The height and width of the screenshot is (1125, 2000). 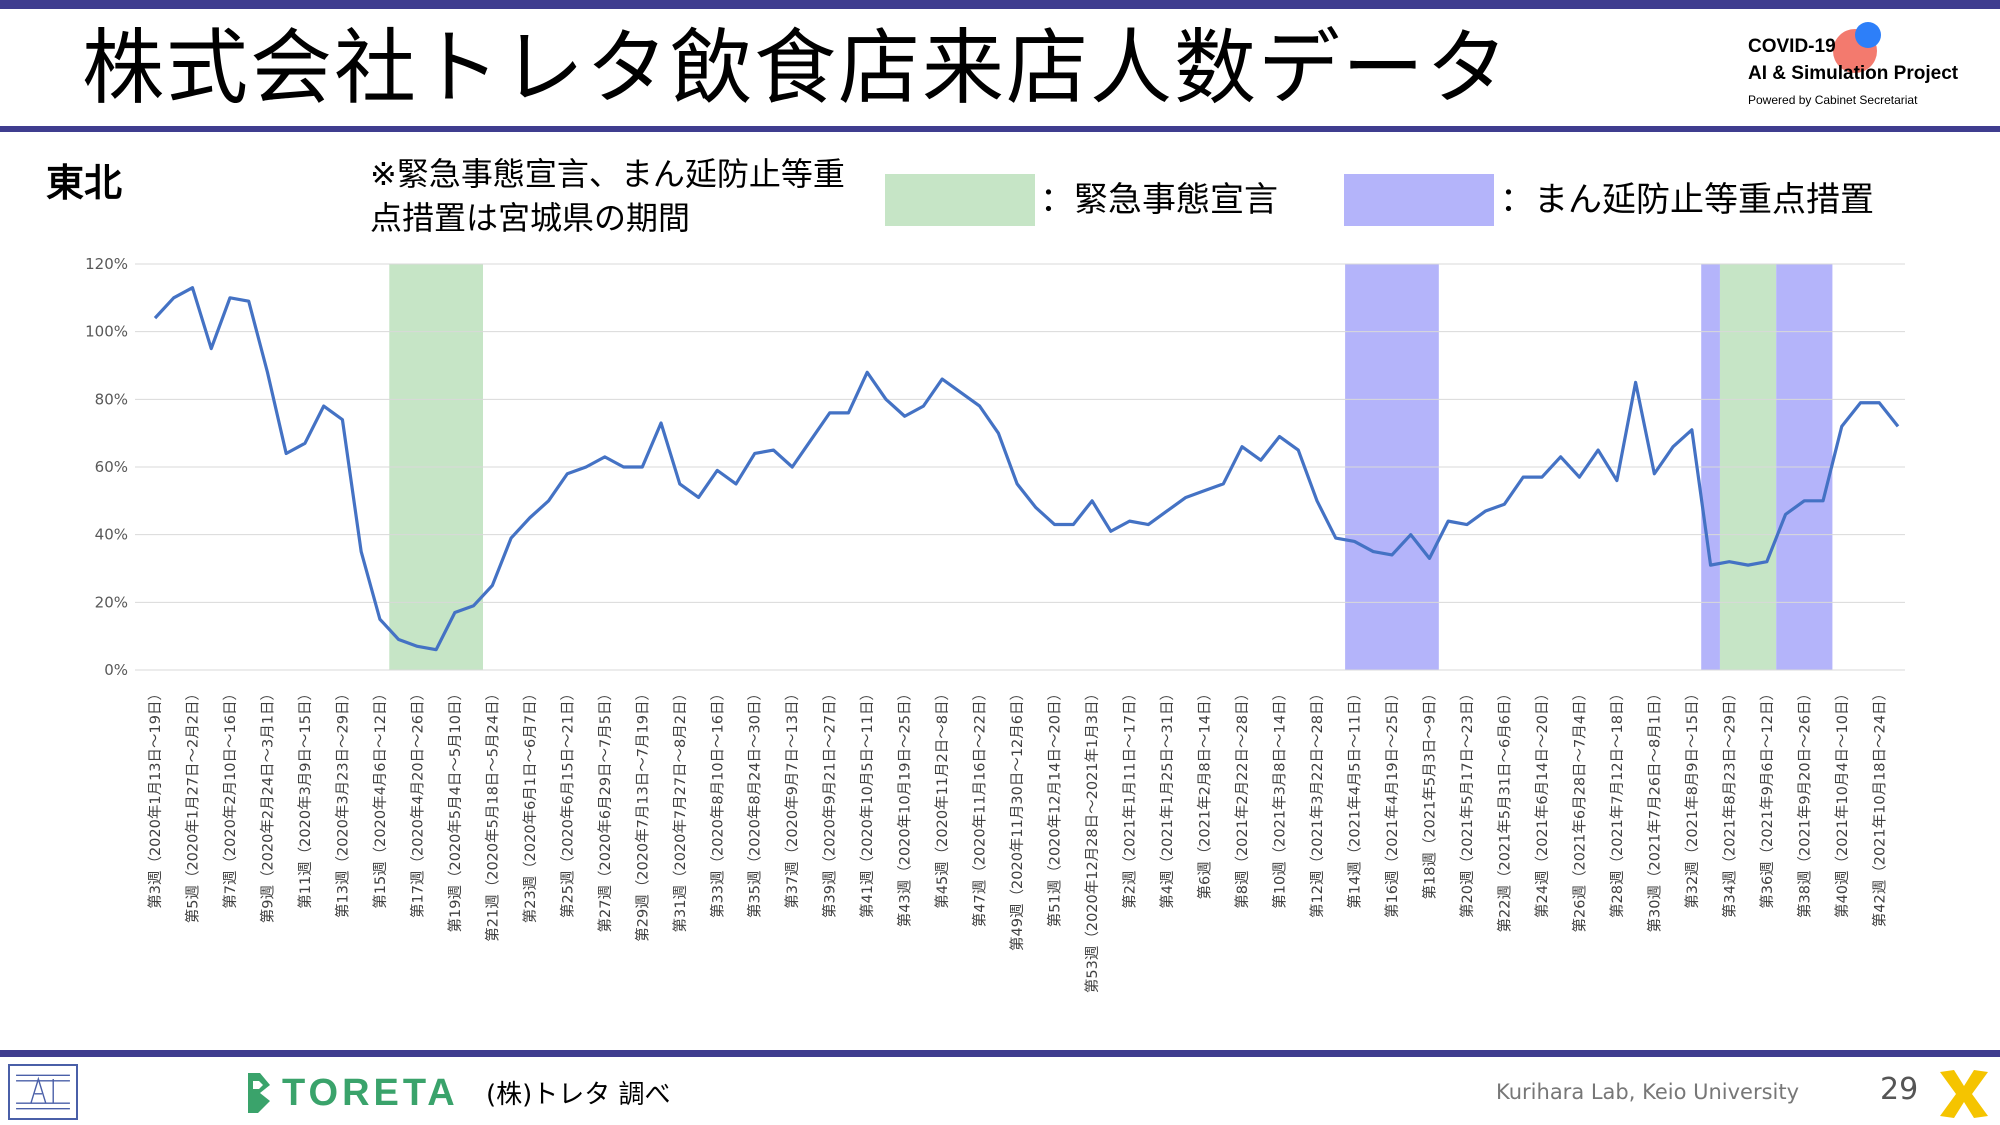 What do you see at coordinates (605, 809) in the screenshot?
I see `x-tick-label: 第27週（2020年6月29日～7月5日）` at bounding box center [605, 809].